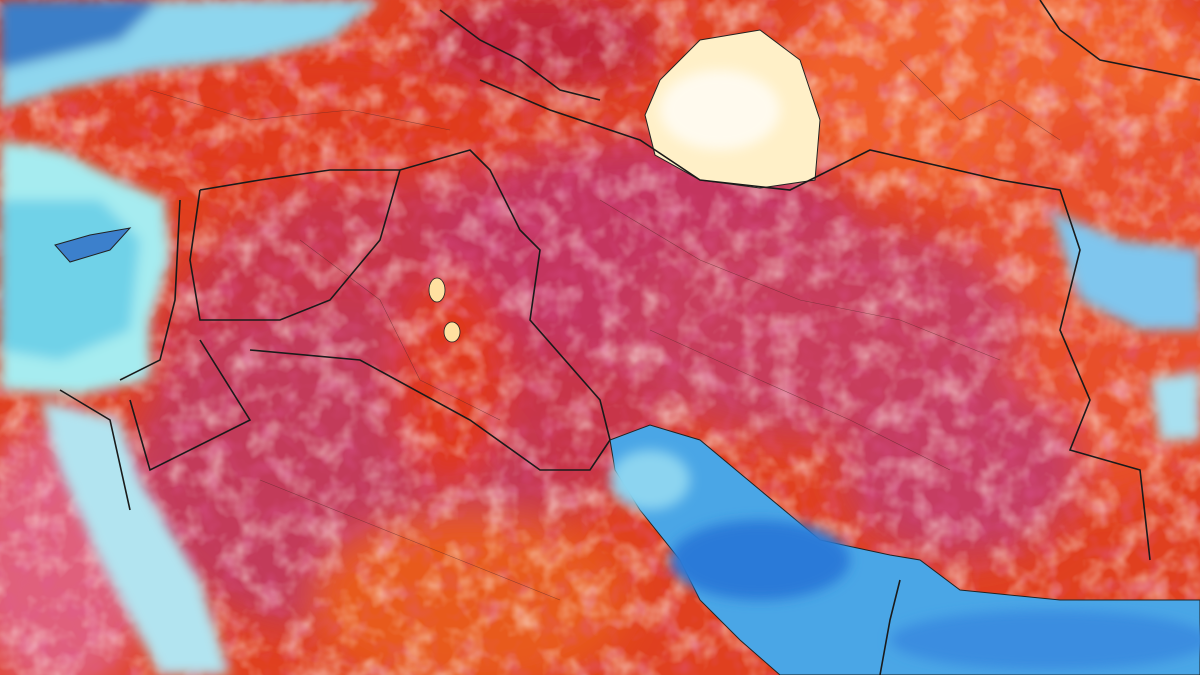 Image resolution: width=1200 pixels, height=675 pixels. Describe the element at coordinates (93, 245) in the screenshot. I see `cyprus` at that location.